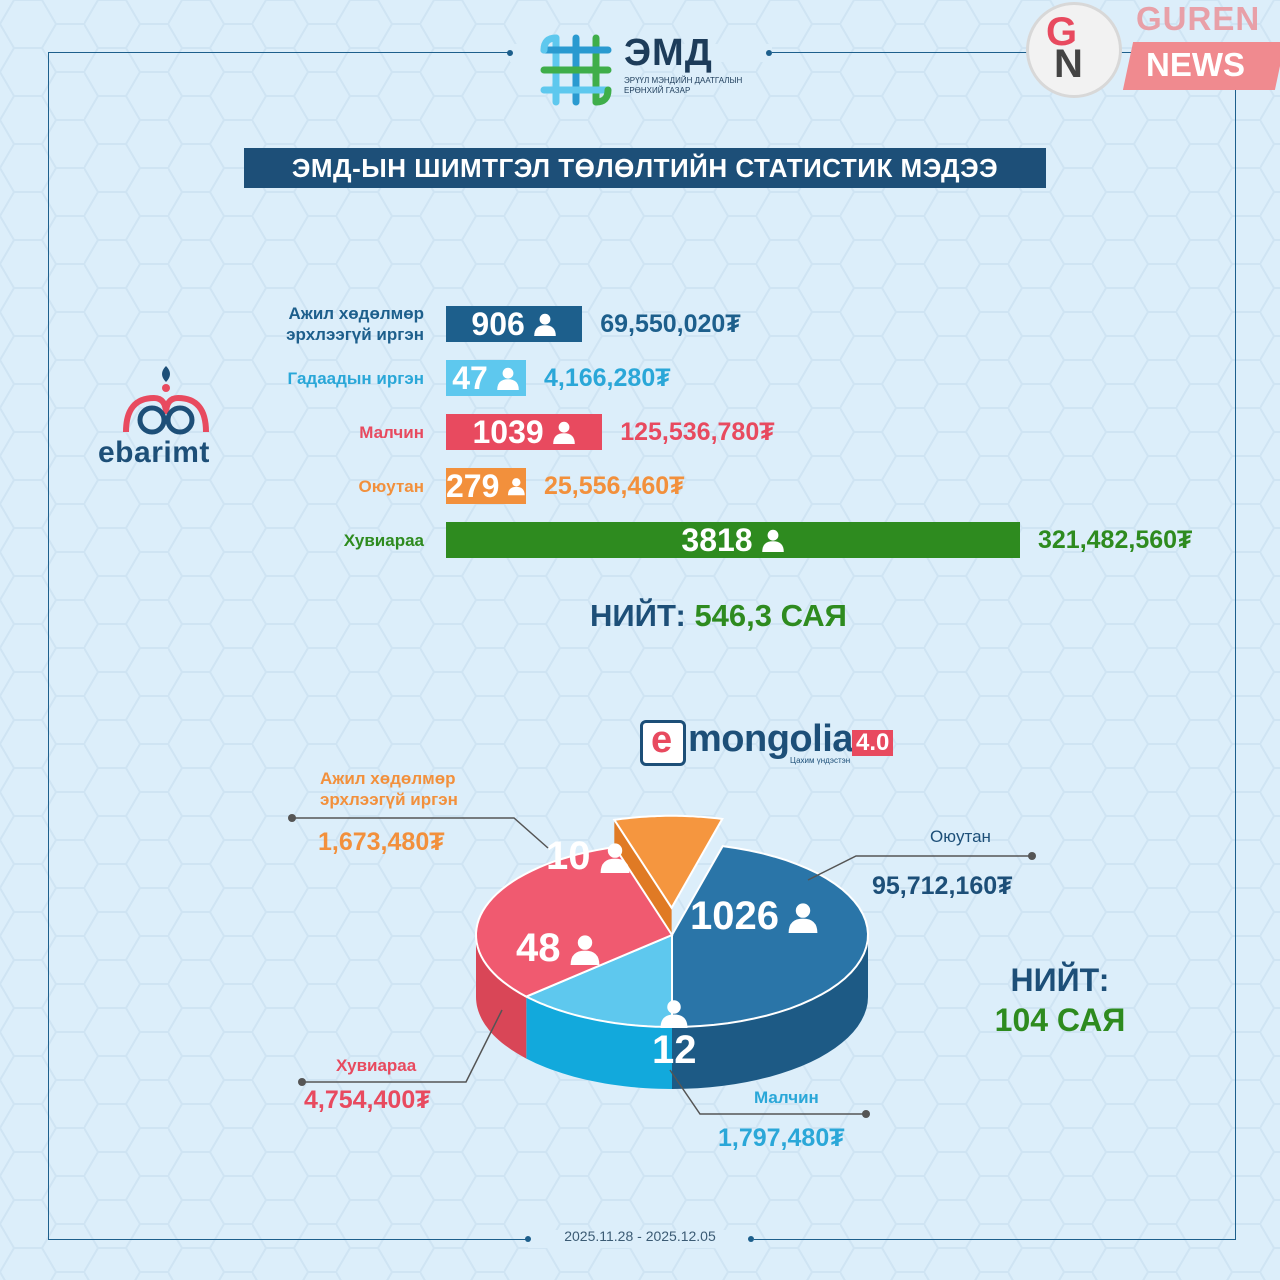  Describe the element at coordinates (670, 324) in the screenshot. I see `bar-amount-label: 69,550,020₮` at that location.